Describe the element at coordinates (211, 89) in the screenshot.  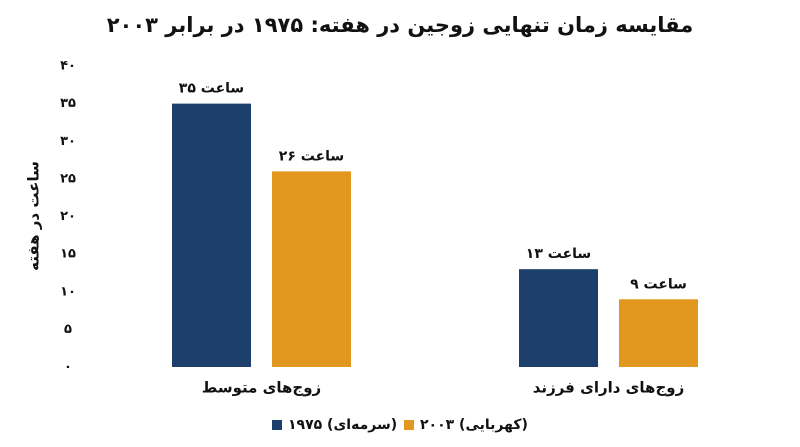
I see `value-label: ۳۵ ساعت` at that location.